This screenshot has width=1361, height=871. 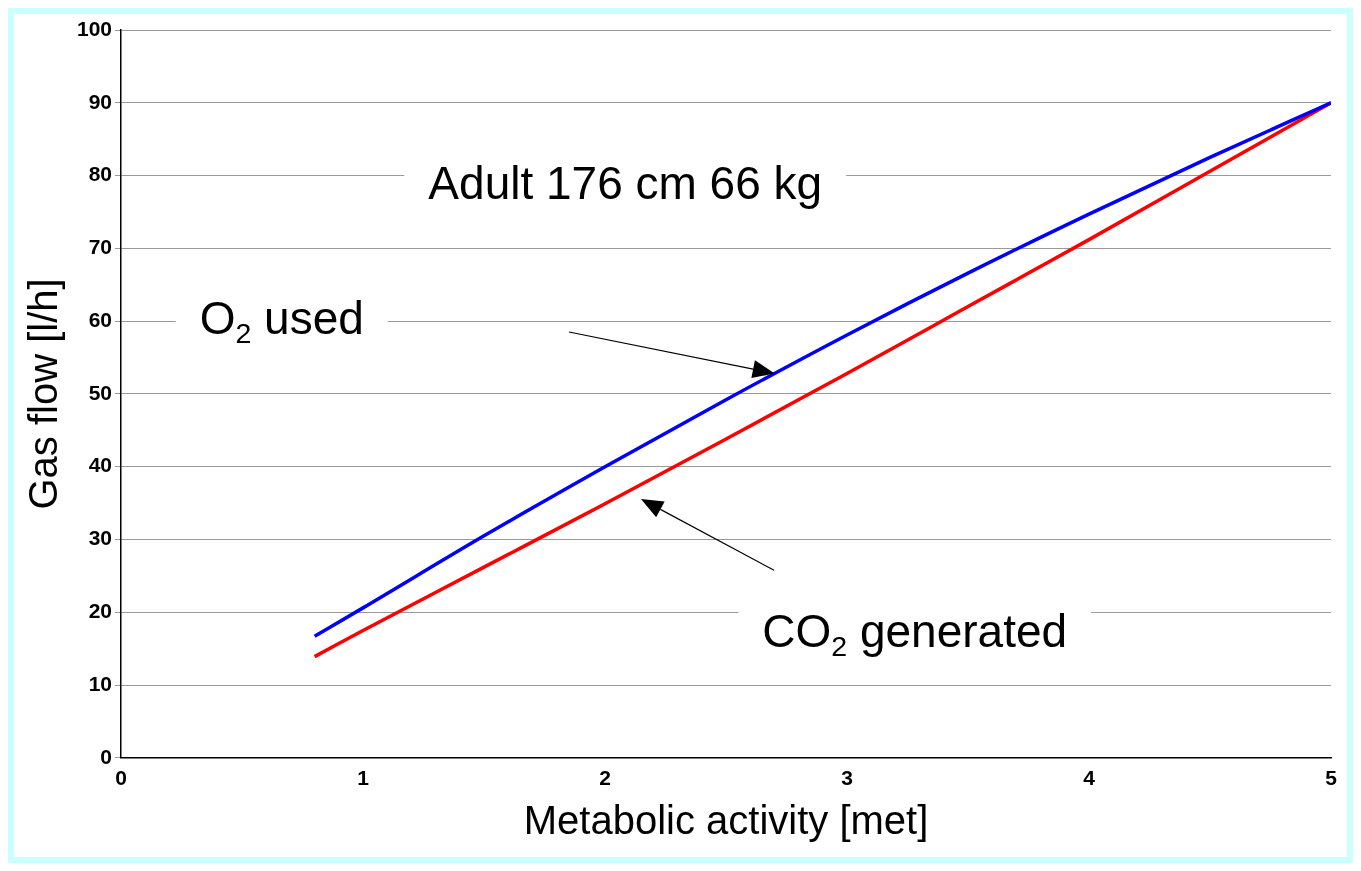 I want to click on y-tick-label: 80, so click(x=100, y=174).